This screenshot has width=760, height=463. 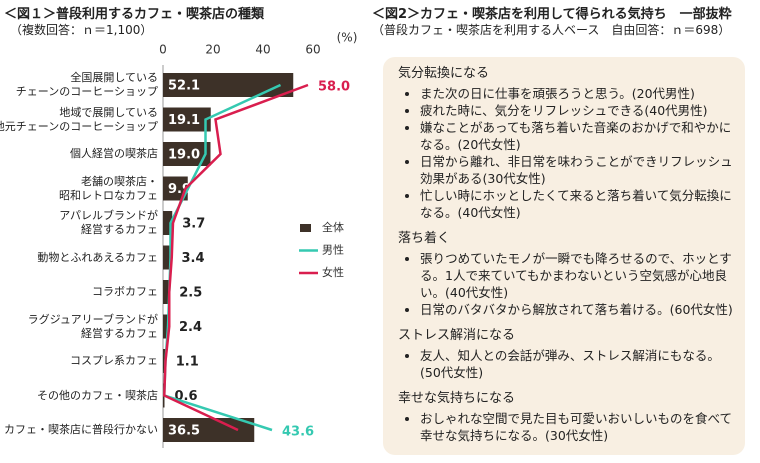 What do you see at coordinates (79, 119) in the screenshot?
I see `category-label: 地域で展開している 地元チェーンのコーヒーショップ` at bounding box center [79, 119].